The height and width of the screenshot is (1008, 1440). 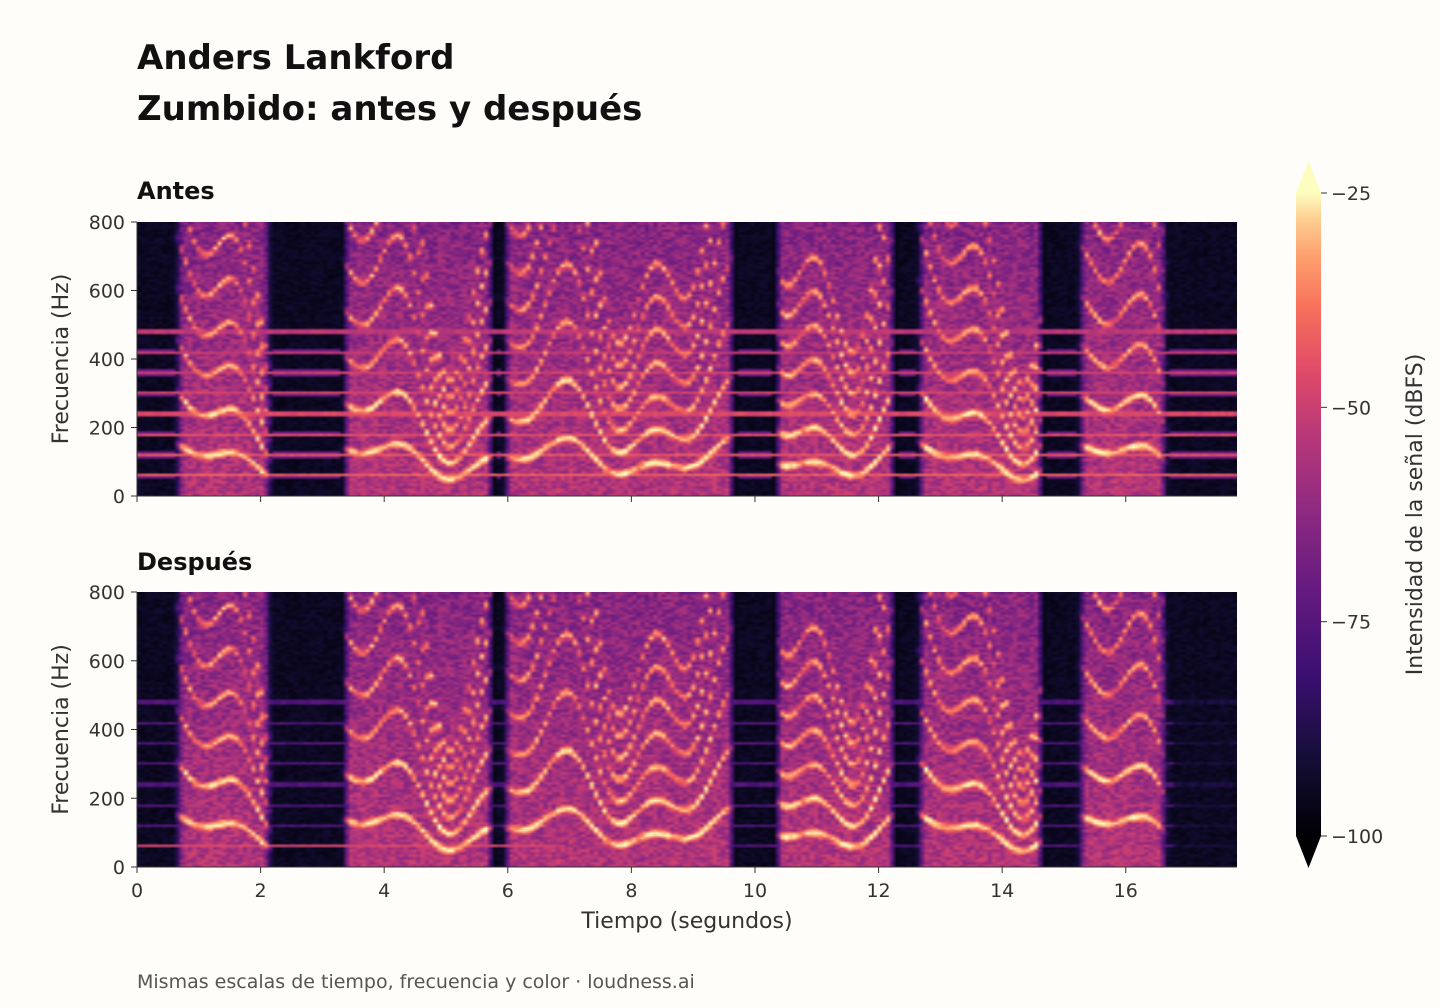 I want to click on colorbar-tick-label: −100, so click(x=1357, y=837).